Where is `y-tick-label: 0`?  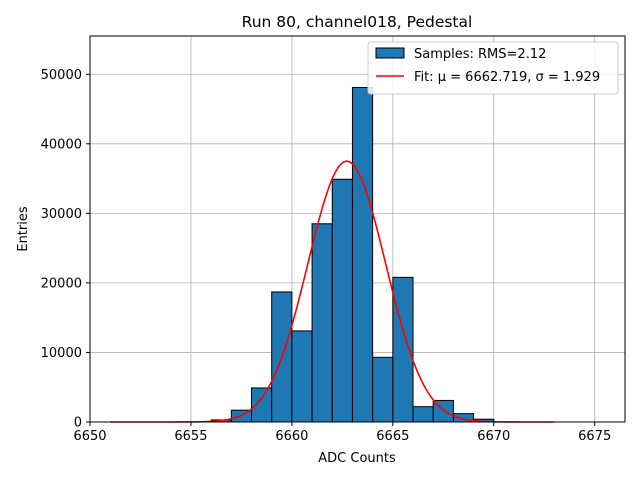
y-tick-label: 0 is located at coordinates (78, 423).